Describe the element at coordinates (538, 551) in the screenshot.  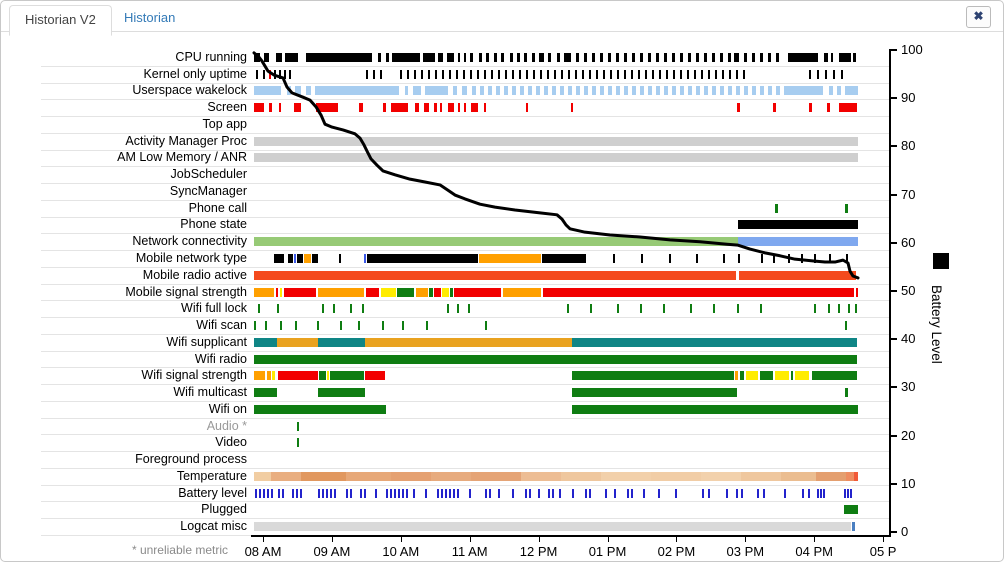
I see `x-axis-label: 12 PM` at that location.